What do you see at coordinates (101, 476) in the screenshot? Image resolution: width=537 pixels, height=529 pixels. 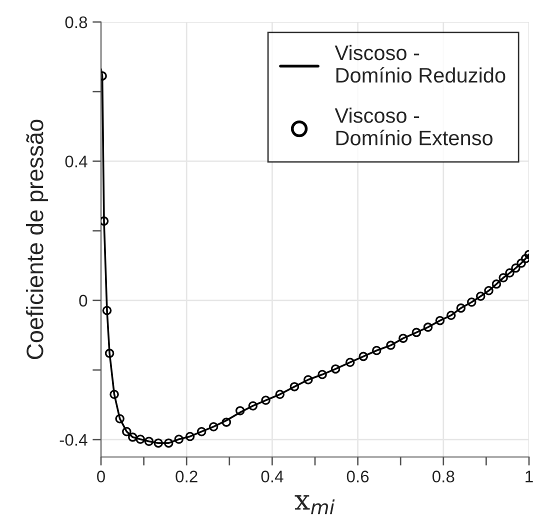 I see `x-tick-label: 0` at bounding box center [101, 476].